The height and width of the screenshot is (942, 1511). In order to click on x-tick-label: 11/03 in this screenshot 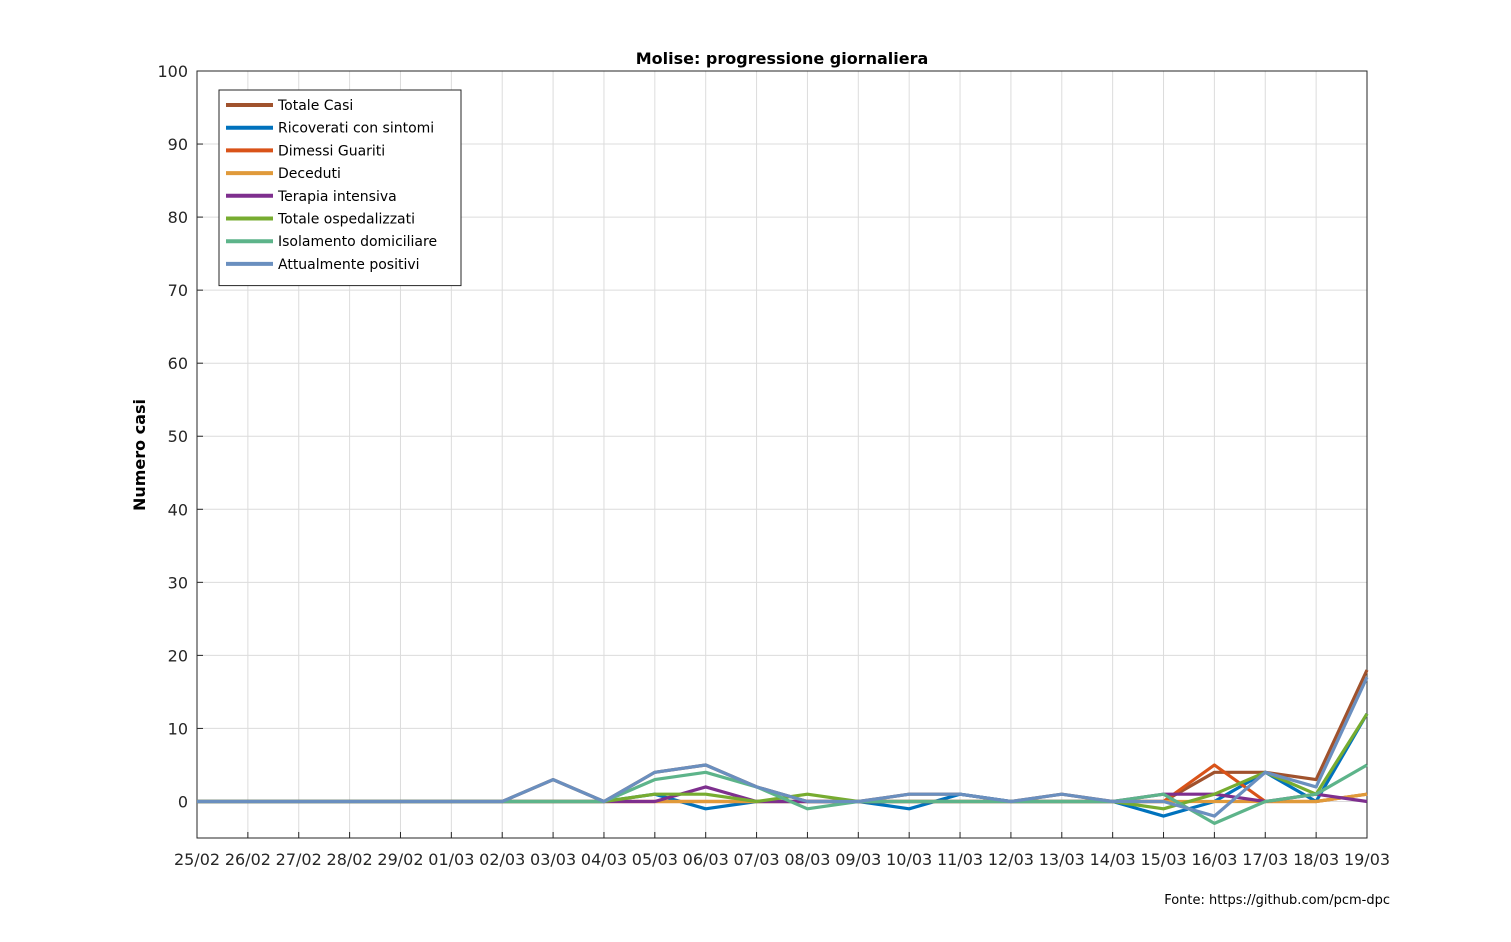, I will do `click(960, 859)`.